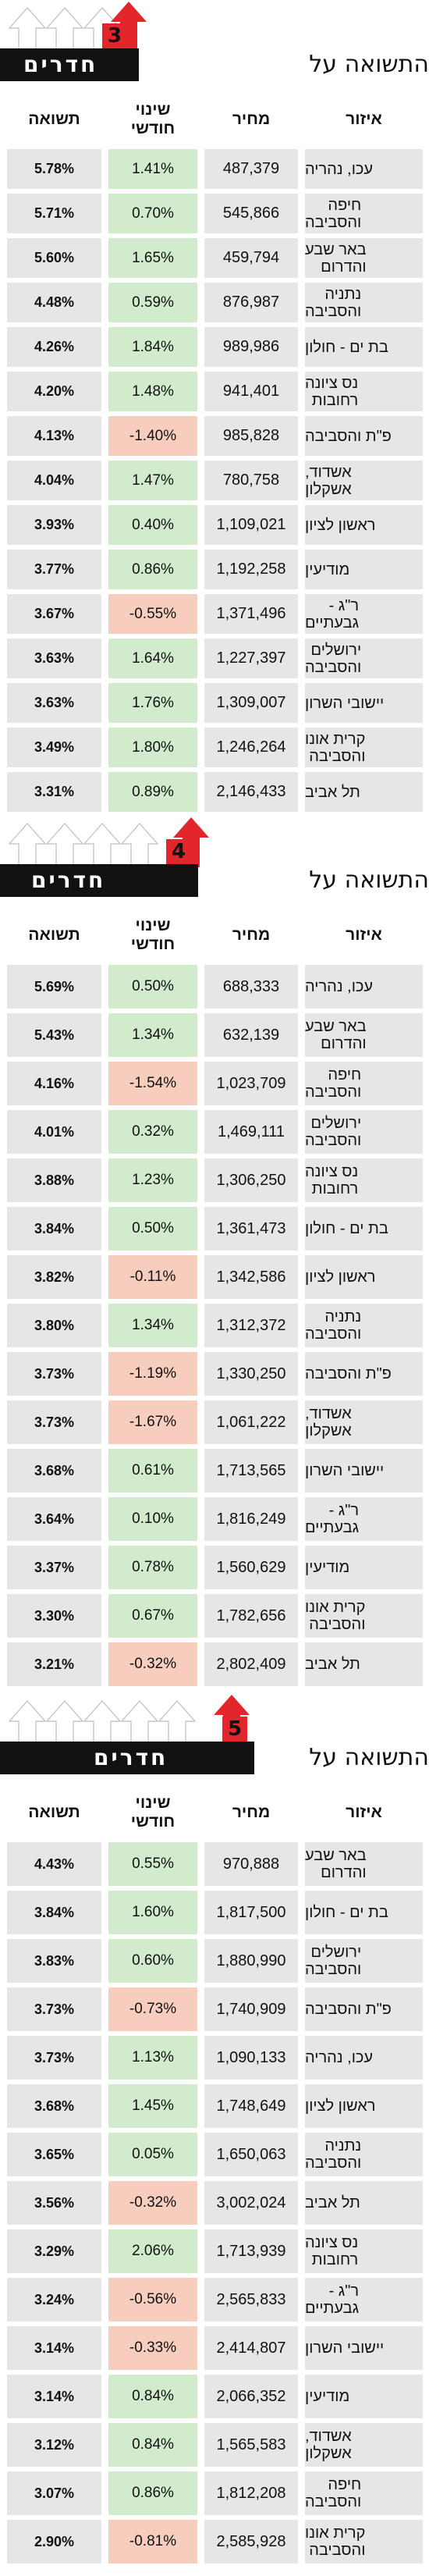  What do you see at coordinates (251, 1422) in the screenshot?
I see `price-cell: 1,061,222` at bounding box center [251, 1422].